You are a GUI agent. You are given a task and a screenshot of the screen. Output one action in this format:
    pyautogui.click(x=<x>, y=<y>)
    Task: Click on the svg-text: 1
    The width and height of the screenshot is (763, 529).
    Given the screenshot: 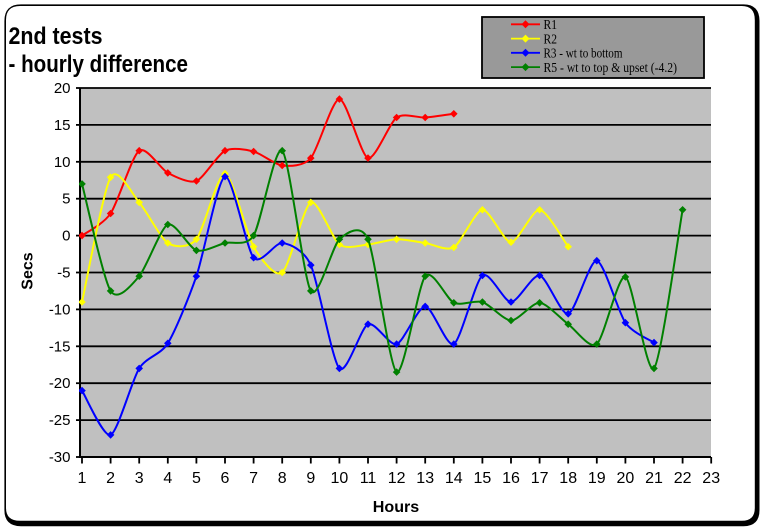 What is the action you would take?
    pyautogui.click(x=82, y=478)
    